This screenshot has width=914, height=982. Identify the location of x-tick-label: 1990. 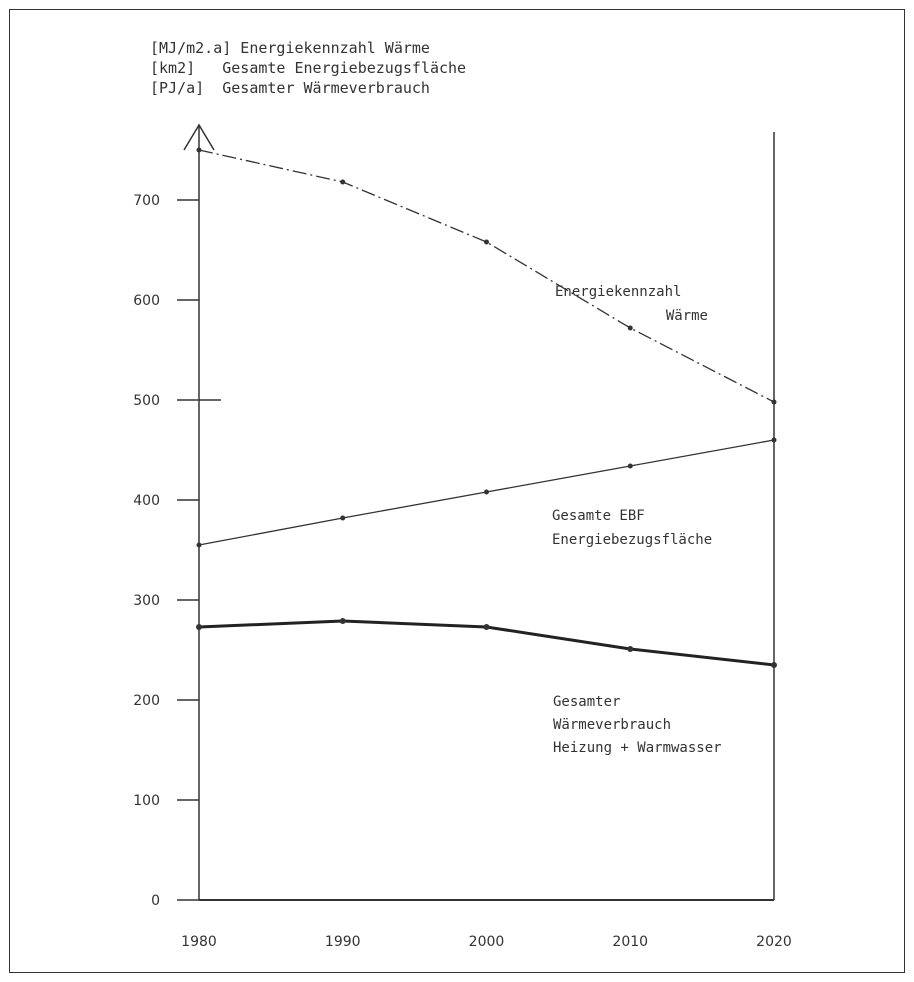
(343, 942).